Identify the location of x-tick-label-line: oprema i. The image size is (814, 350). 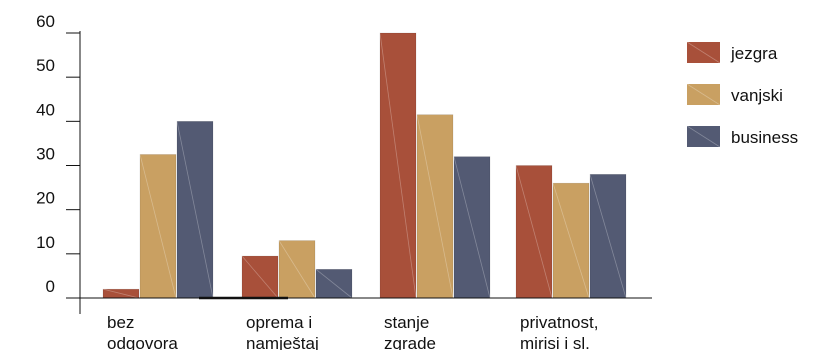
(279, 322).